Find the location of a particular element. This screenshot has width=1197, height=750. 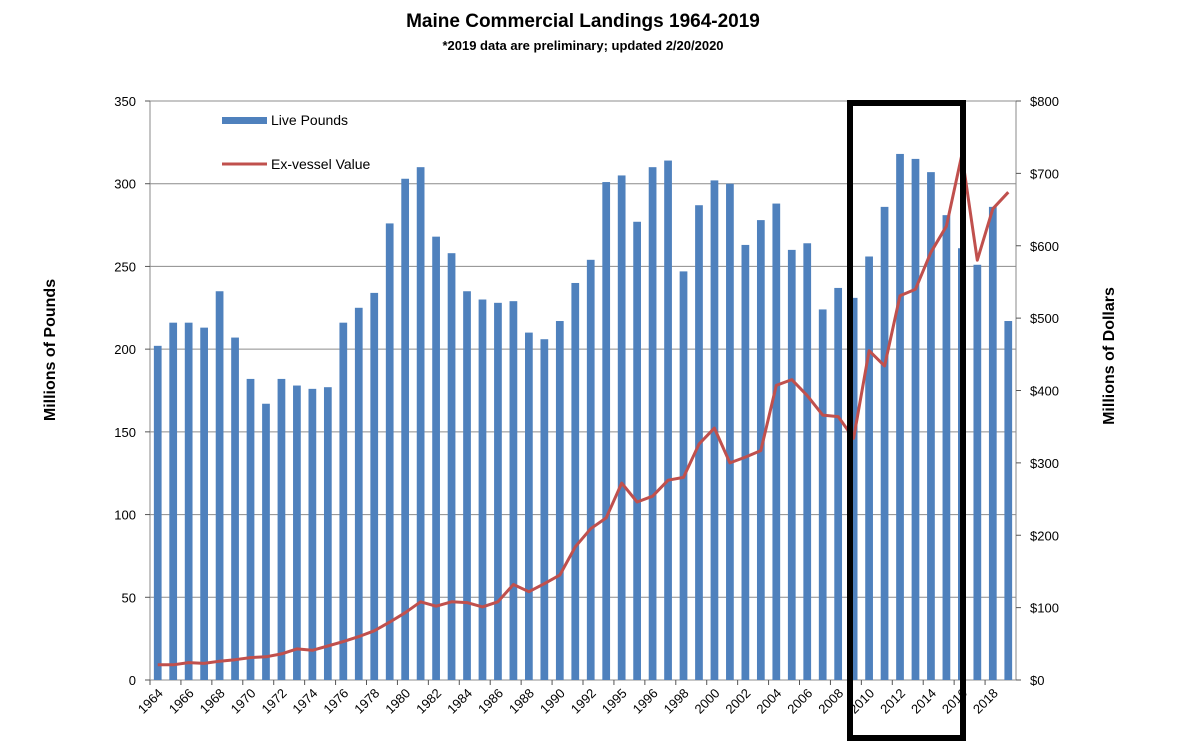

bar-1971 is located at coordinates (266, 541).